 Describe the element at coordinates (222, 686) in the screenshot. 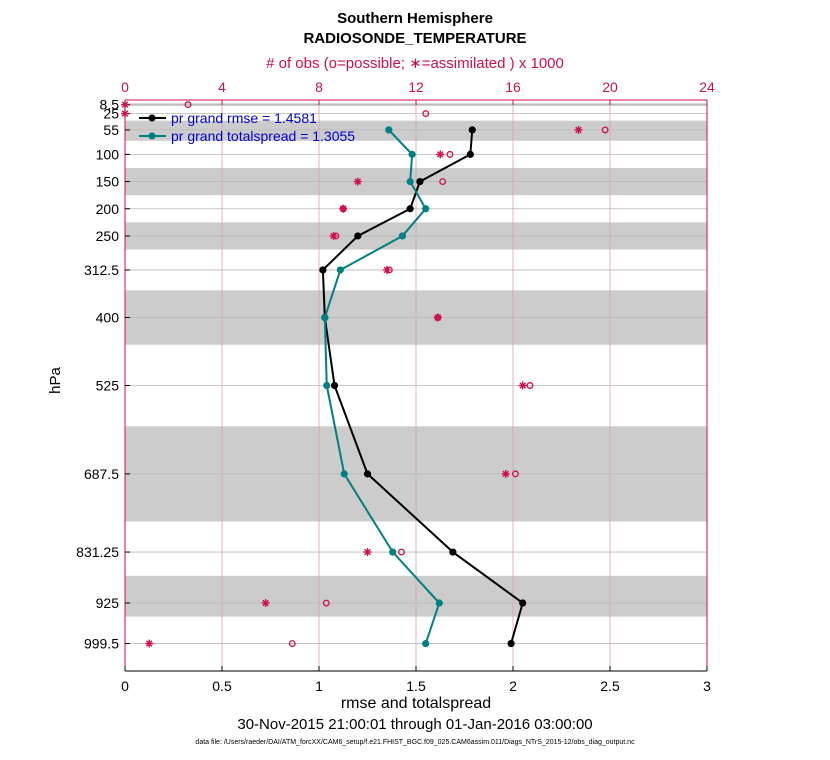

I see `x-tick-label: 0.5` at that location.